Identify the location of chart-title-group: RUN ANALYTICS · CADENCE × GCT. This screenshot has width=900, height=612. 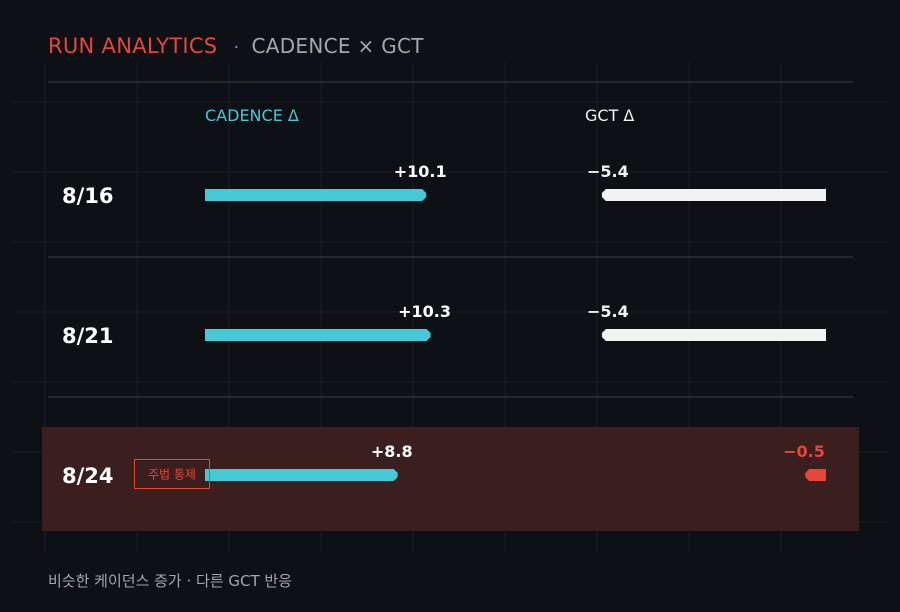
(236, 46).